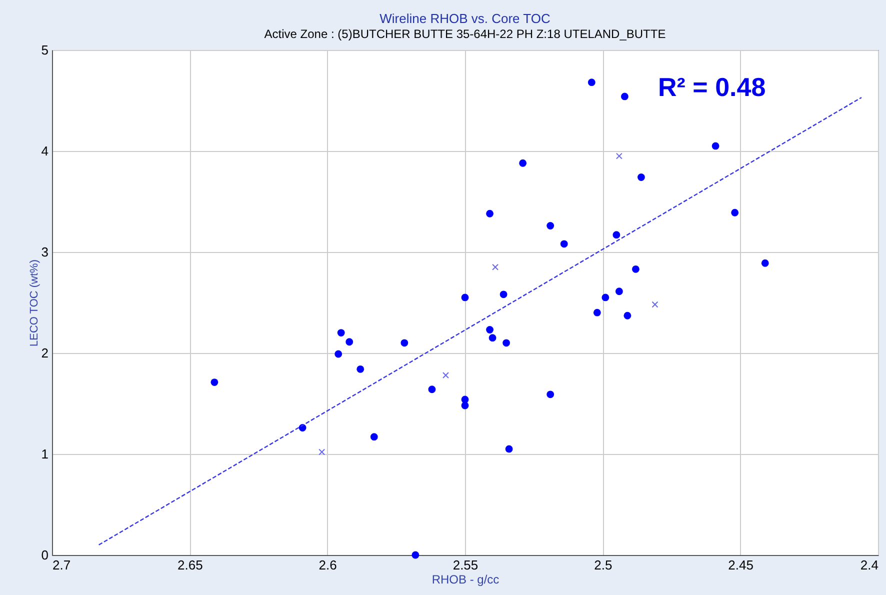 The width and height of the screenshot is (886, 595). Describe the element at coordinates (190, 565) in the screenshot. I see `x-tick-label: 2.65` at that location.